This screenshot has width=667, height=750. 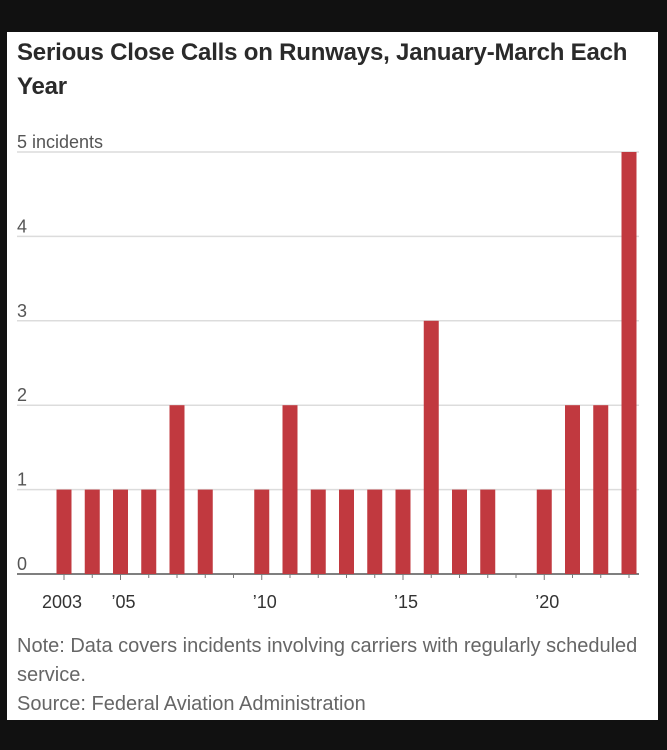 What do you see at coordinates (336, 593) in the screenshot?
I see `x-tick-labels: 2003 ’05 ’10 ’15 ’20` at bounding box center [336, 593].